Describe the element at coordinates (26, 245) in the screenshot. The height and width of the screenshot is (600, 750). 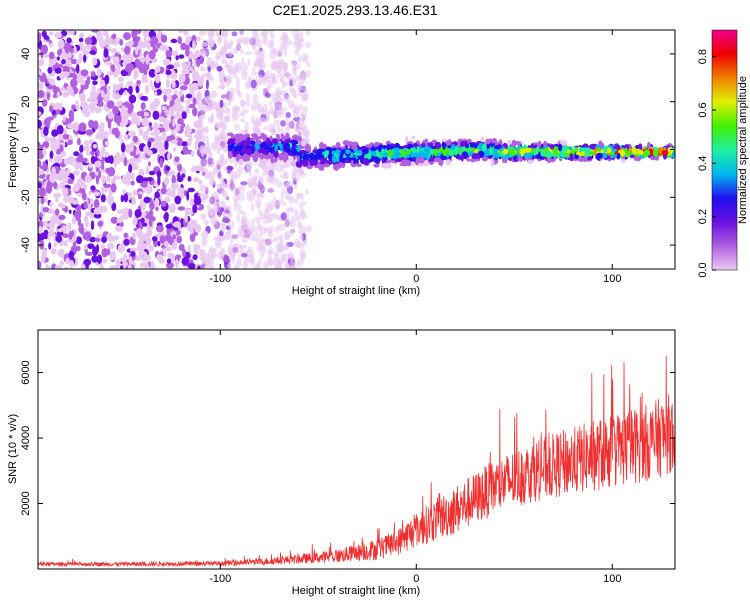
I see `spectrogram-ytick-label: -40` at that location.